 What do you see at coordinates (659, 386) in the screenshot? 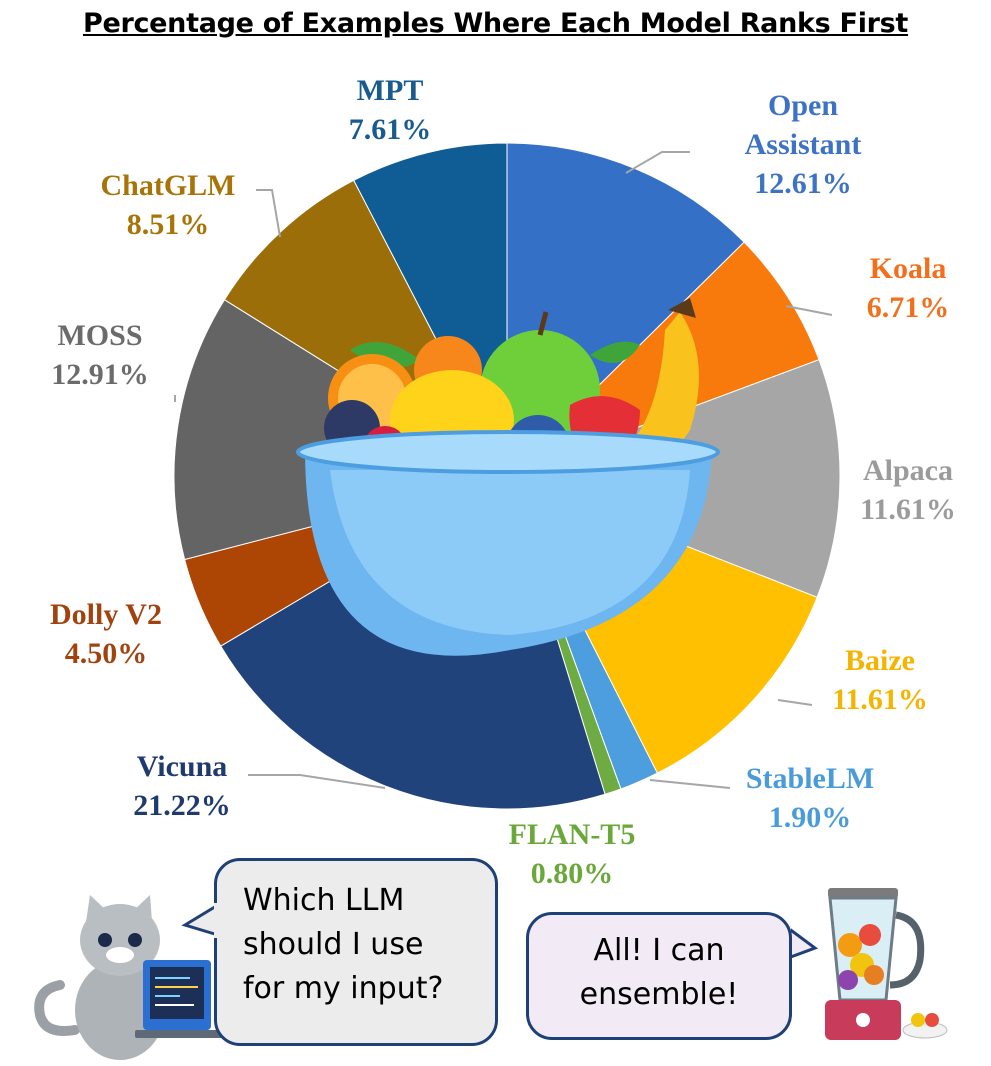
I see `banana-icon` at bounding box center [659, 386].